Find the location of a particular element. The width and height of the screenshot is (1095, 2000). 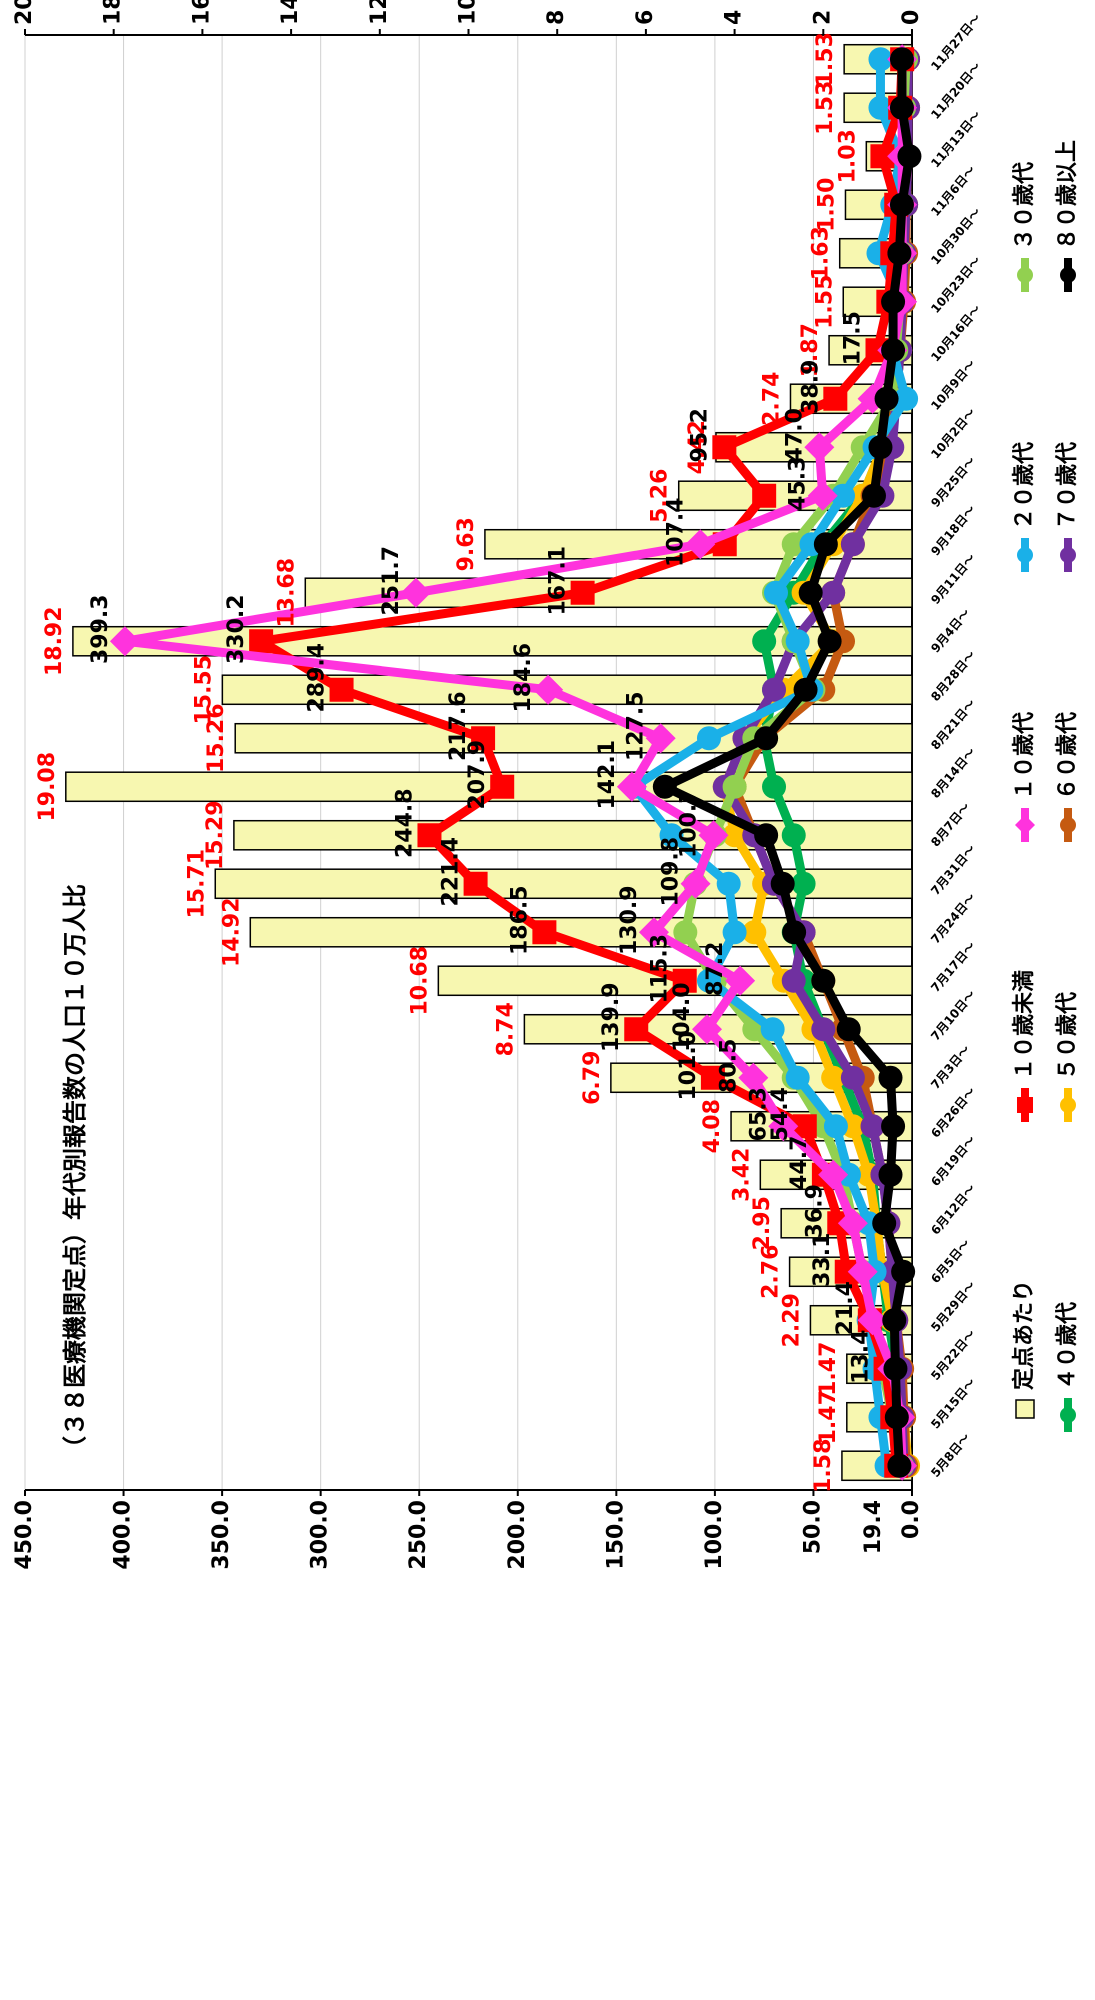

y-tick-label: 450.0 is located at coordinates (24, 1535).